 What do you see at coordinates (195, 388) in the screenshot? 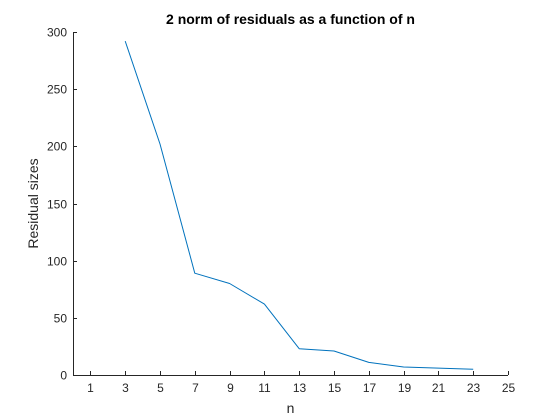
I see `x-tick-label: 7` at bounding box center [195, 388].